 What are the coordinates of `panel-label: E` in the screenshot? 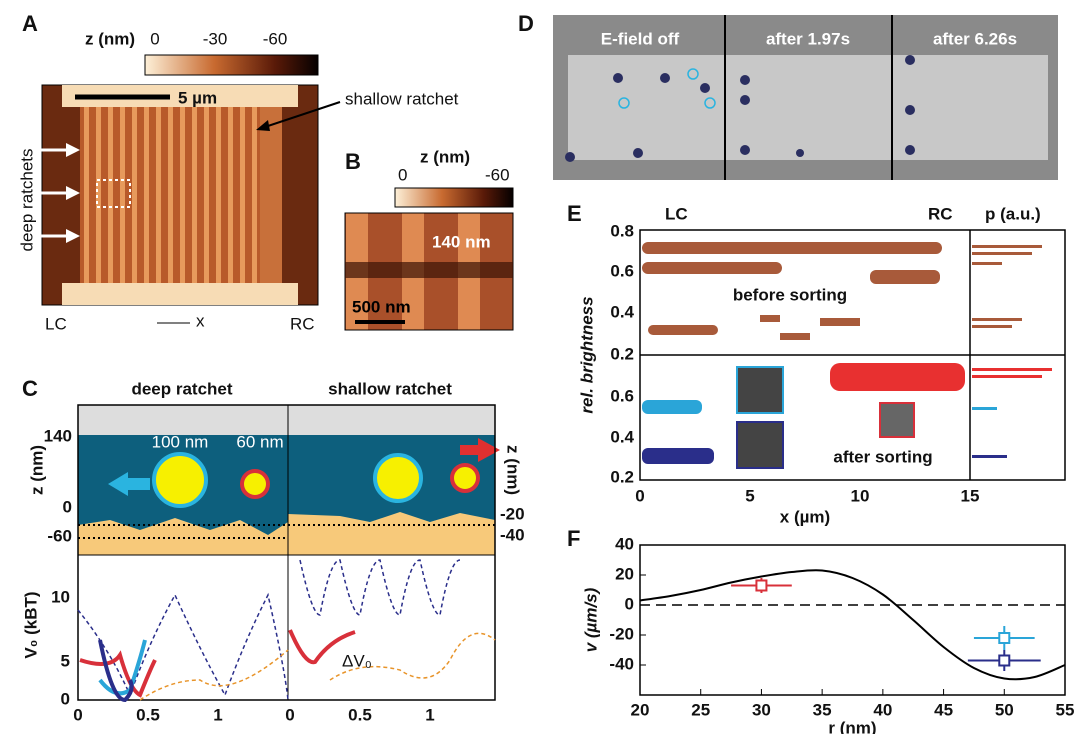 It's located at (574, 213).